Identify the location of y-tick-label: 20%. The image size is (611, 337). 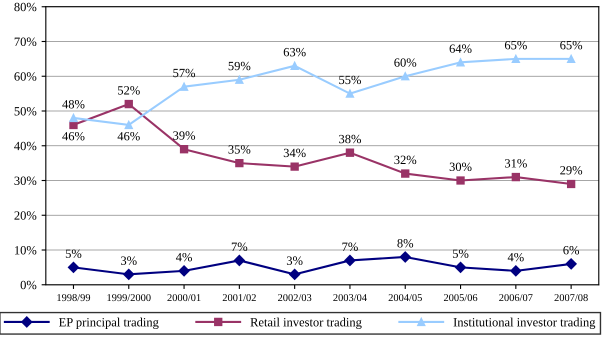
(25, 215).